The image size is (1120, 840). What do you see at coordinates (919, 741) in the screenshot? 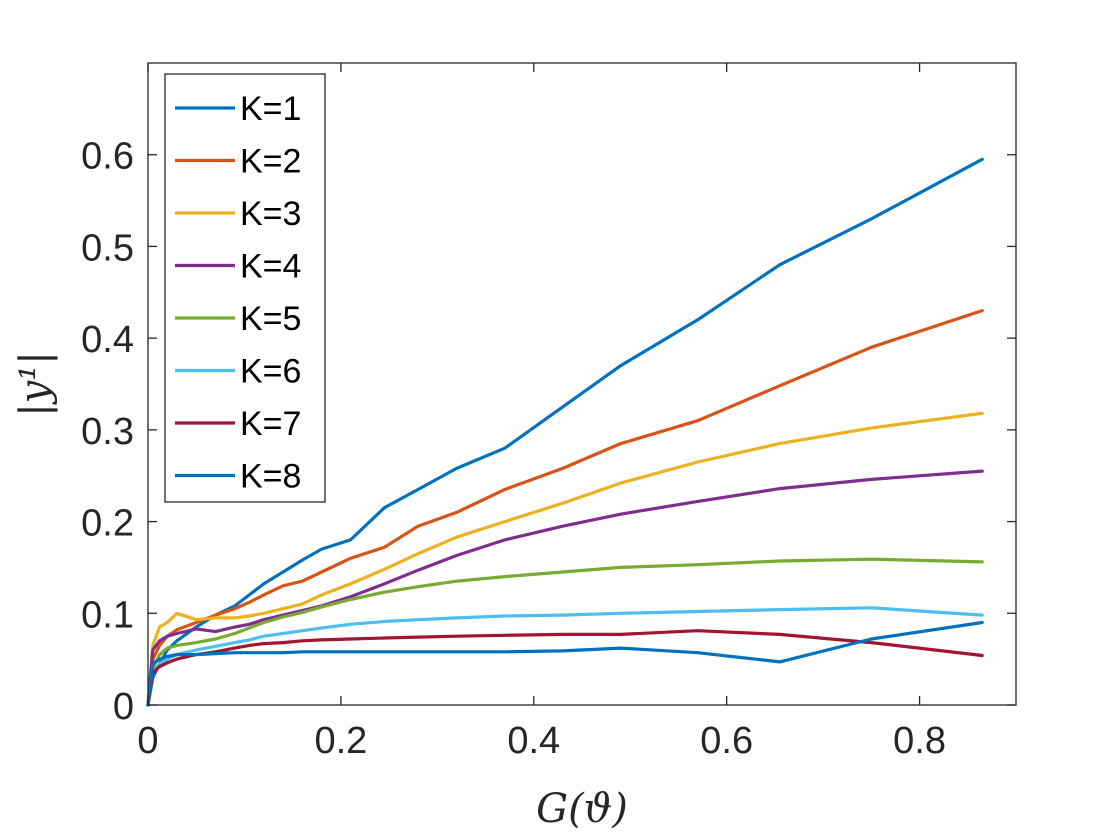
I see `x-tick-label: 0.8` at bounding box center [919, 741].